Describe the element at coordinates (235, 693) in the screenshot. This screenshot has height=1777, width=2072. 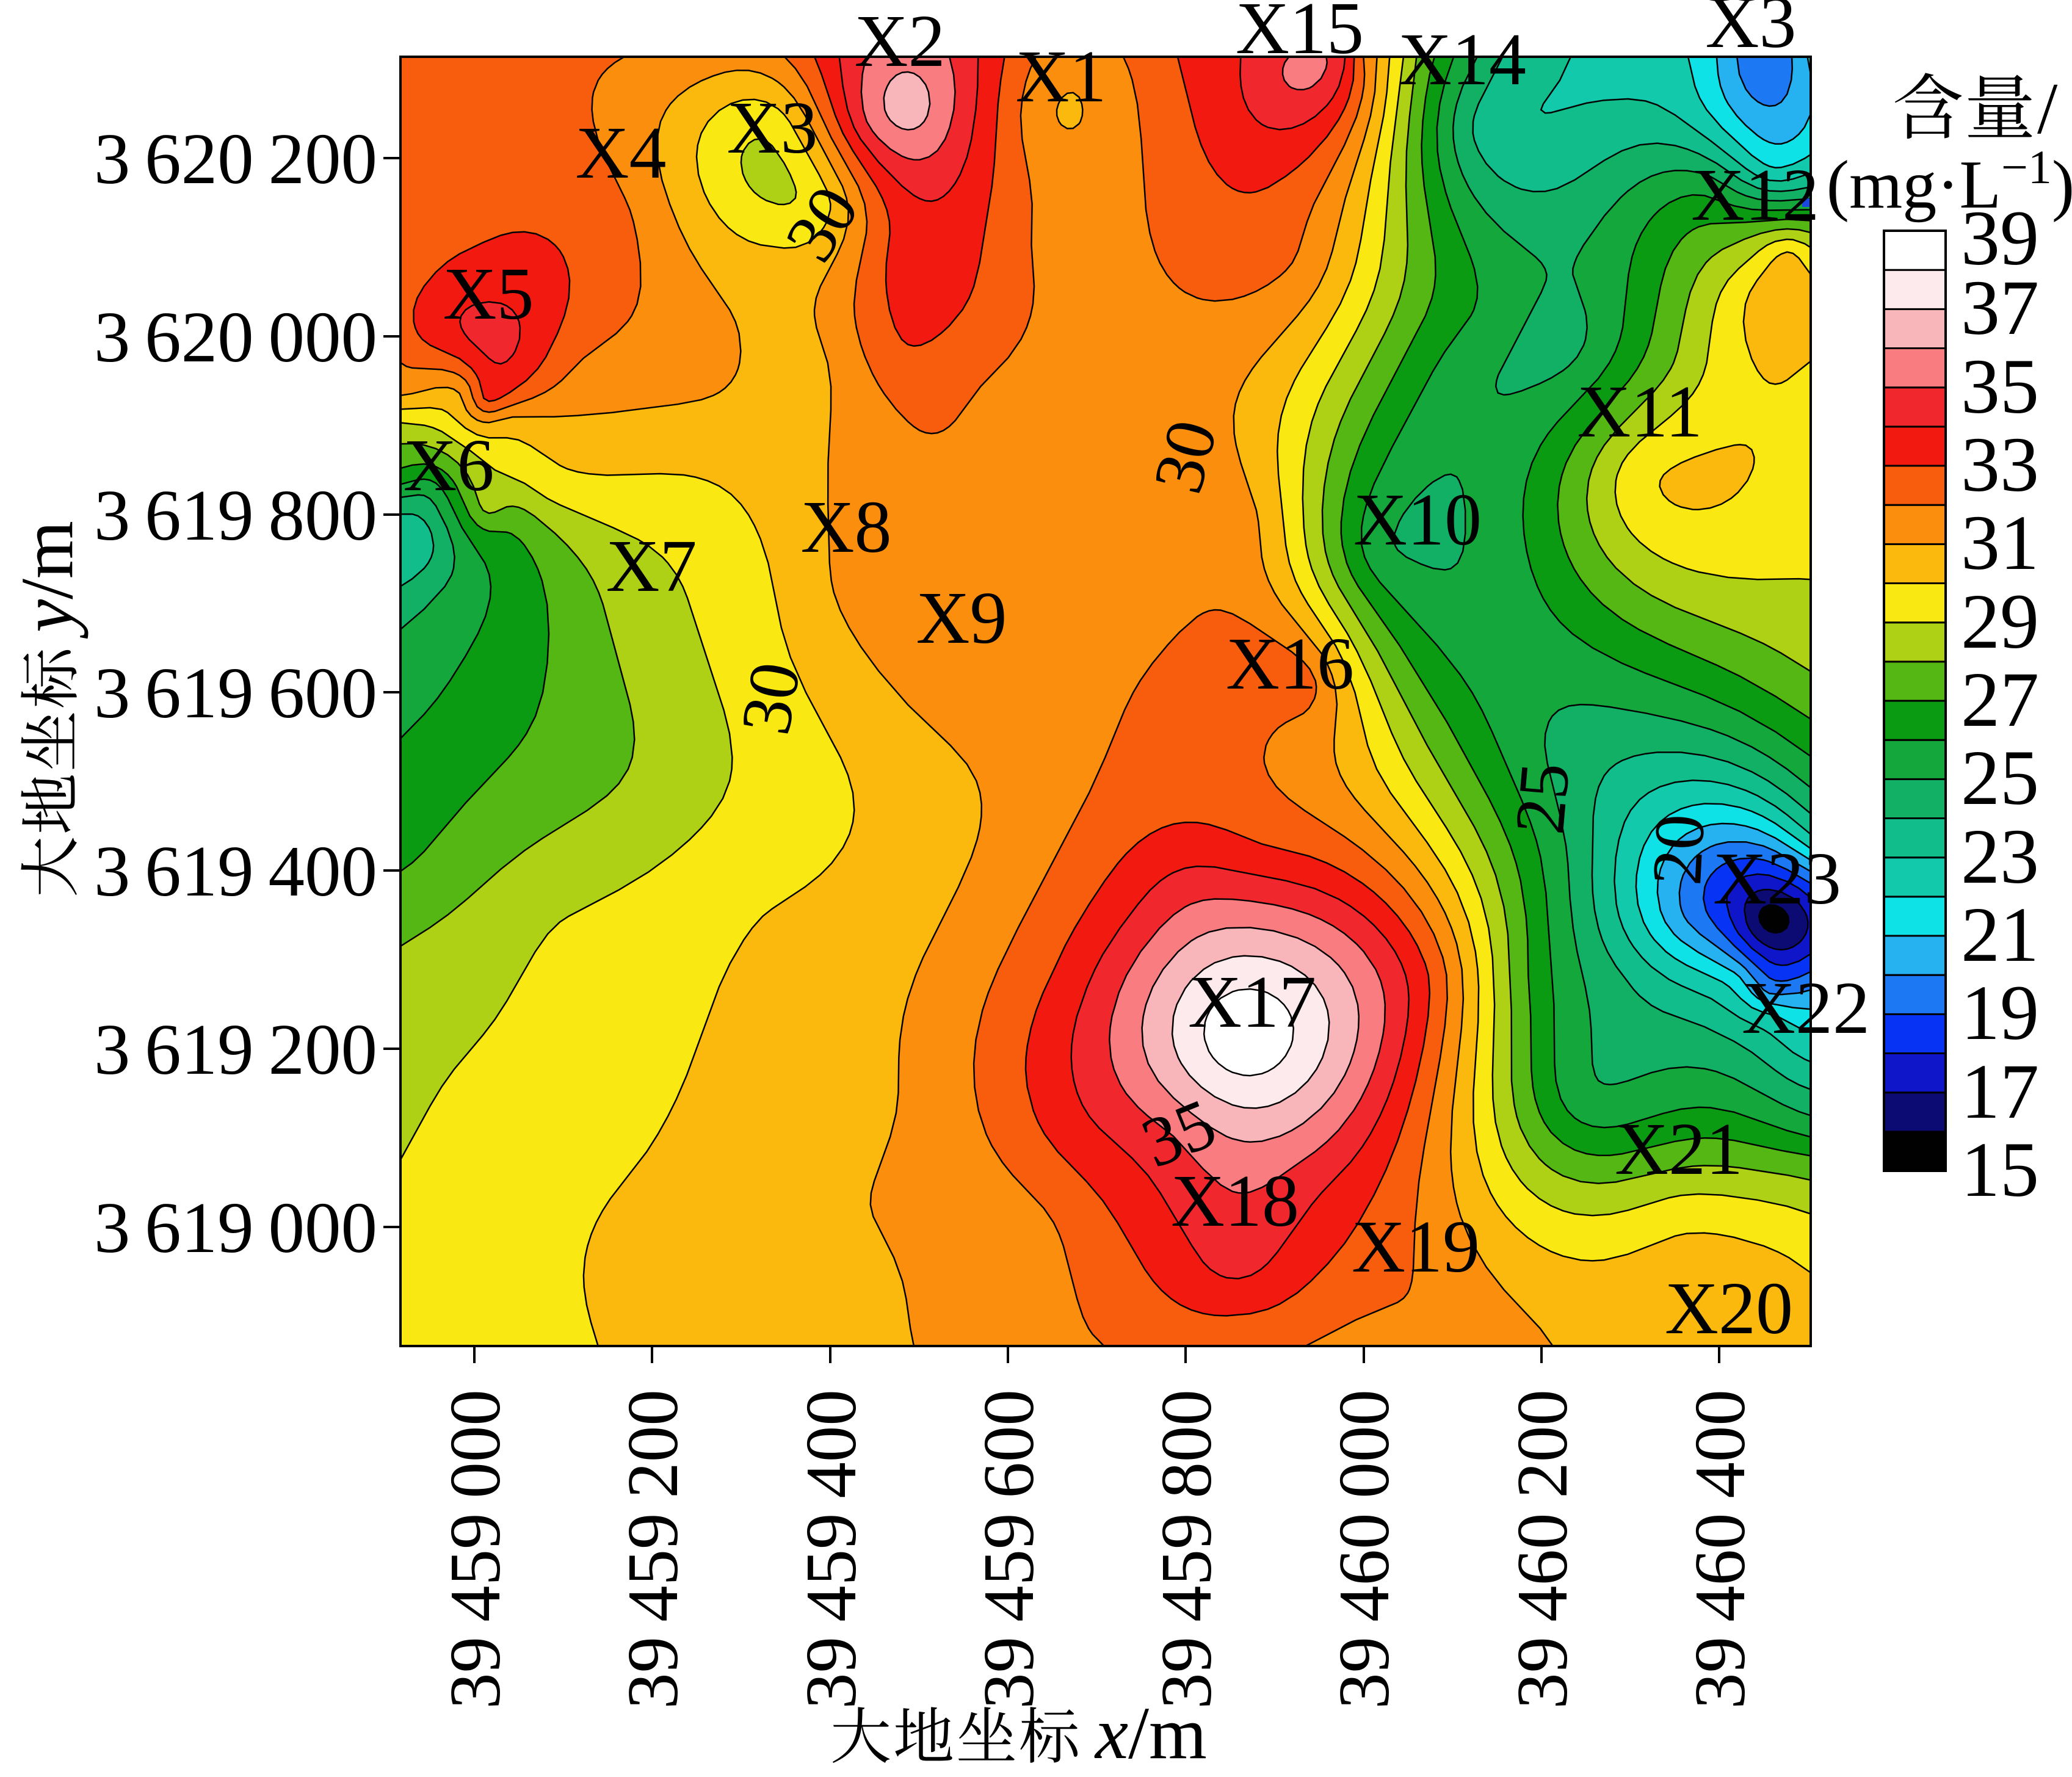
I see `svg-text: 3 619 600` at that location.